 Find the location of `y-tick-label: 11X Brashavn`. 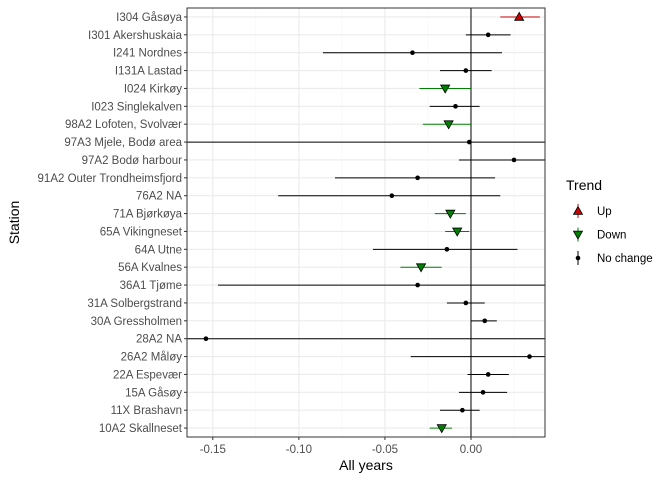

y-tick-label: 11X Brashavn is located at coordinates (146, 411).